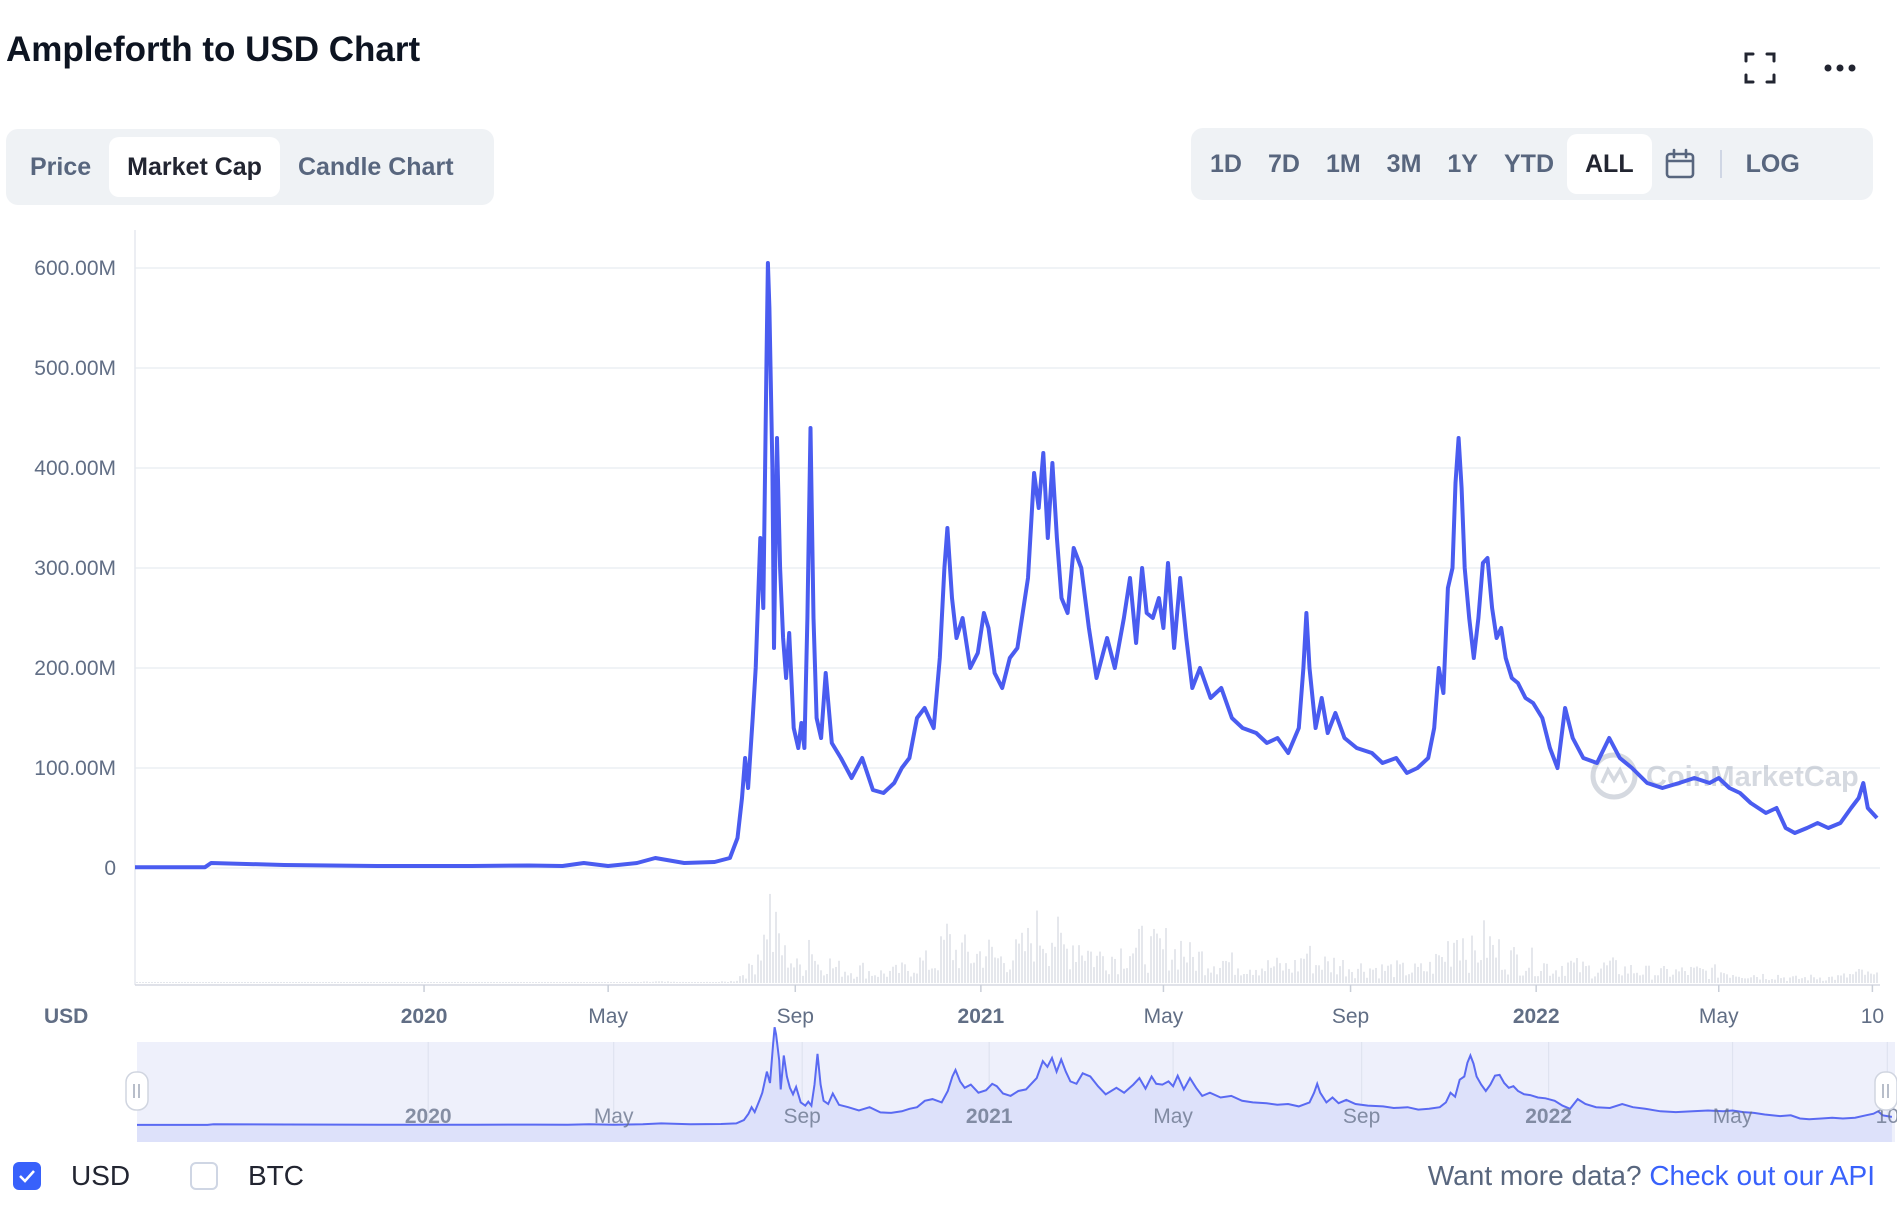 This screenshot has width=1897, height=1230. I want to click on tab-1y: 1Y, so click(1462, 163).